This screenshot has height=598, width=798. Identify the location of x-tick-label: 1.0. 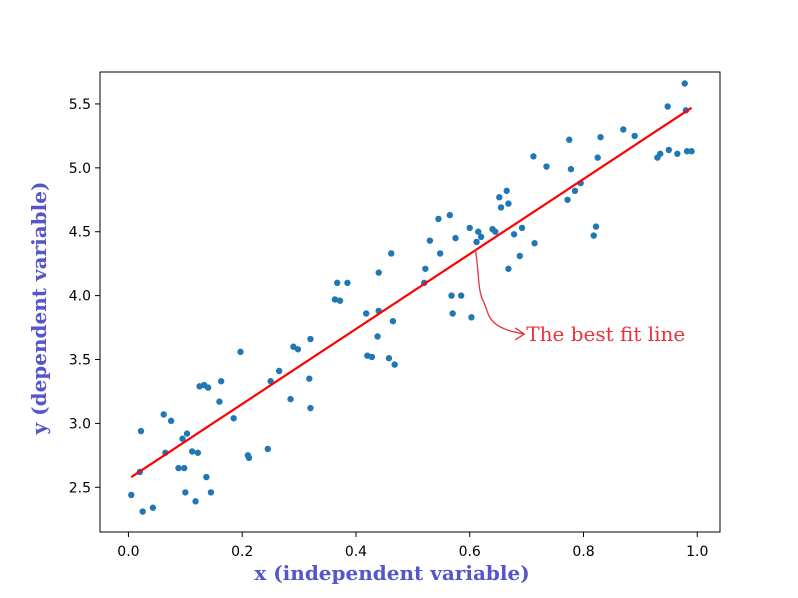
(697, 552).